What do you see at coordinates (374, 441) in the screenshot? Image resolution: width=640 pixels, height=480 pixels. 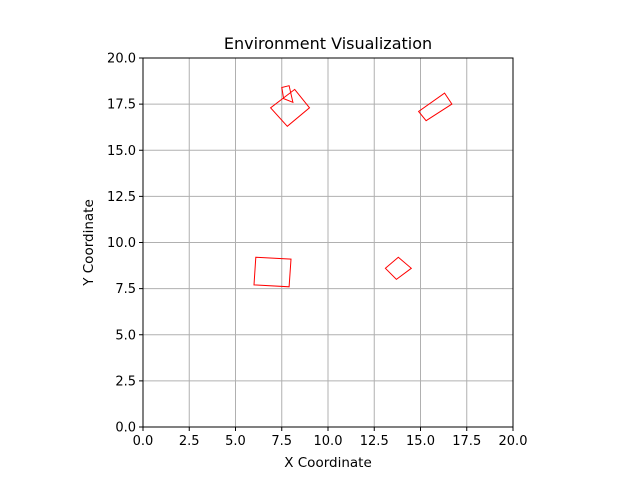 I see `x-tick-label: 12.5` at bounding box center [374, 441].